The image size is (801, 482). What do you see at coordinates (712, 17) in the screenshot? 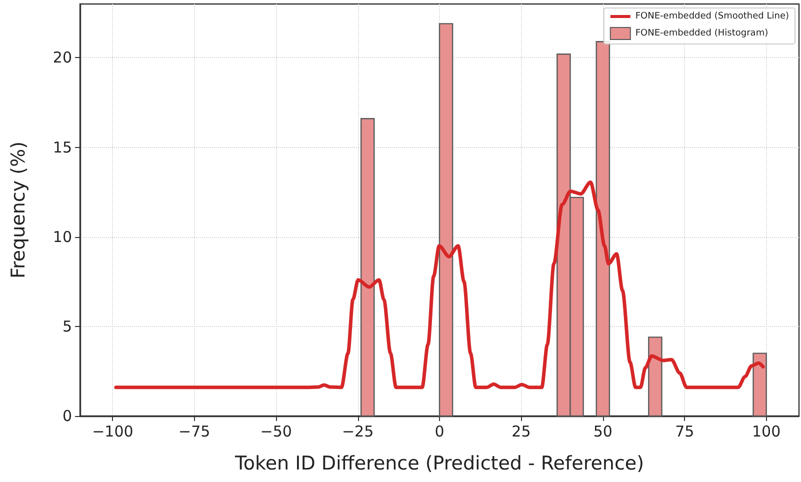
I see `legend-label: FONE-embedded (Smoothed Line)` at bounding box center [712, 17].